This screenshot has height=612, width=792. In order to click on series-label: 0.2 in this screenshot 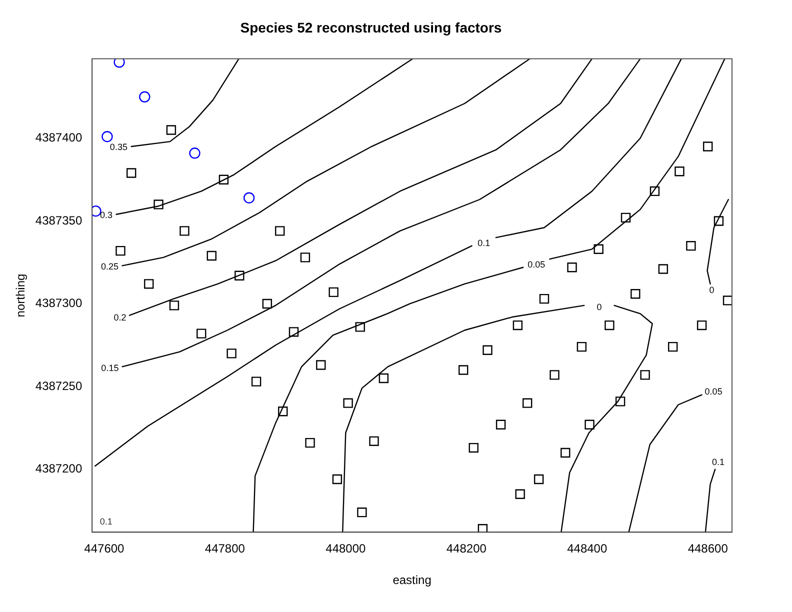, I will do `click(120, 317)`.